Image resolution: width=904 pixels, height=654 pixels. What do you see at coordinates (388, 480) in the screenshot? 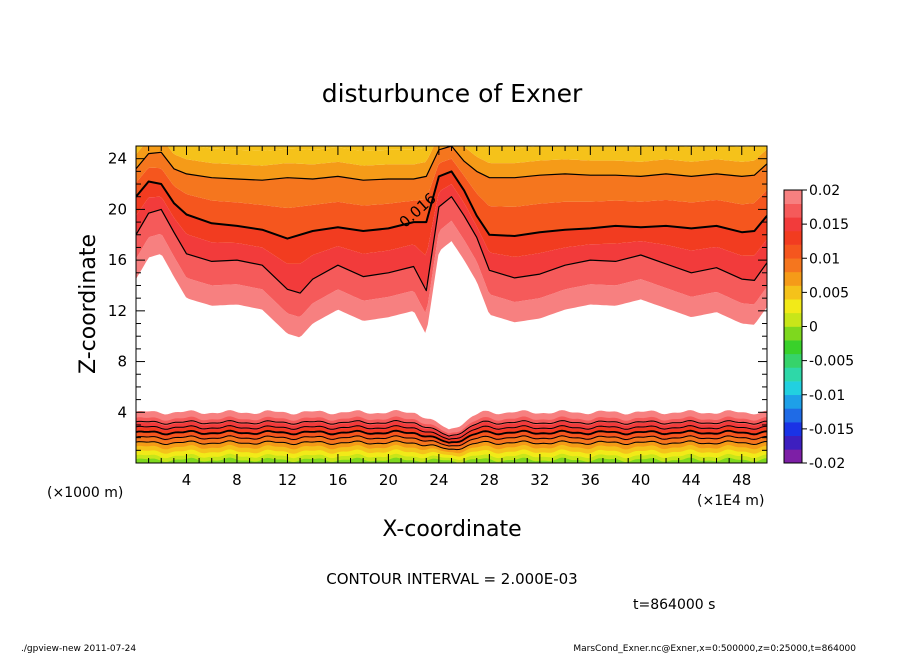
I see `x-tick-label: 20` at bounding box center [388, 480].